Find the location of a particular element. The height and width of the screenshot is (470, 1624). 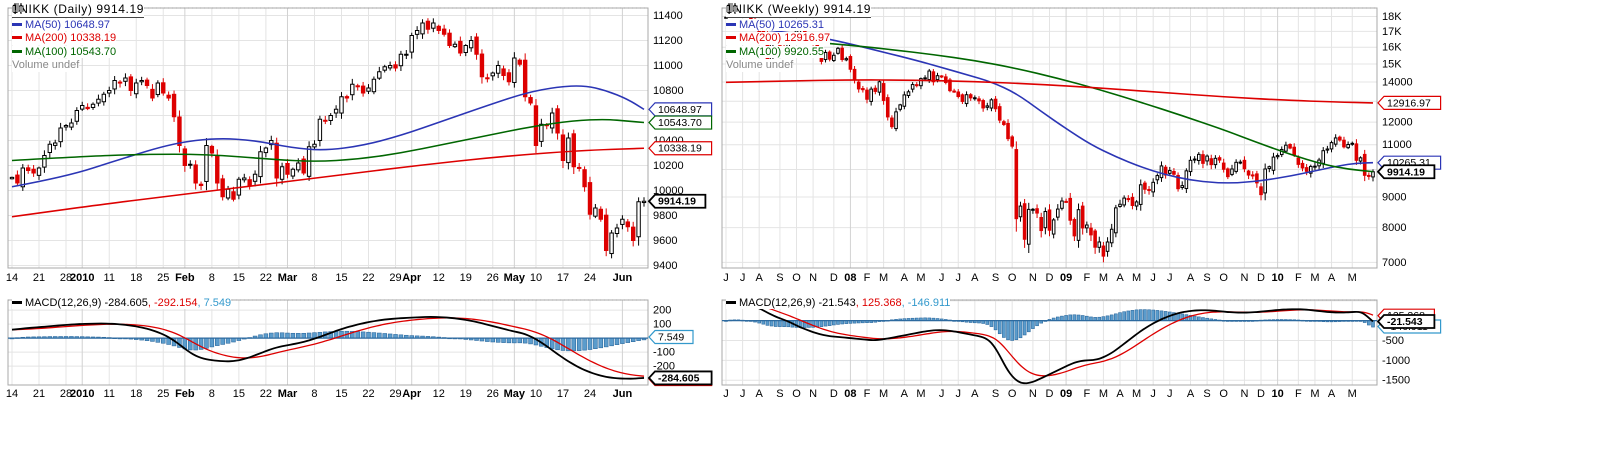

weekly-chart-title: $NIKK (Weekly) 9914.19 is located at coordinates (799, 10).